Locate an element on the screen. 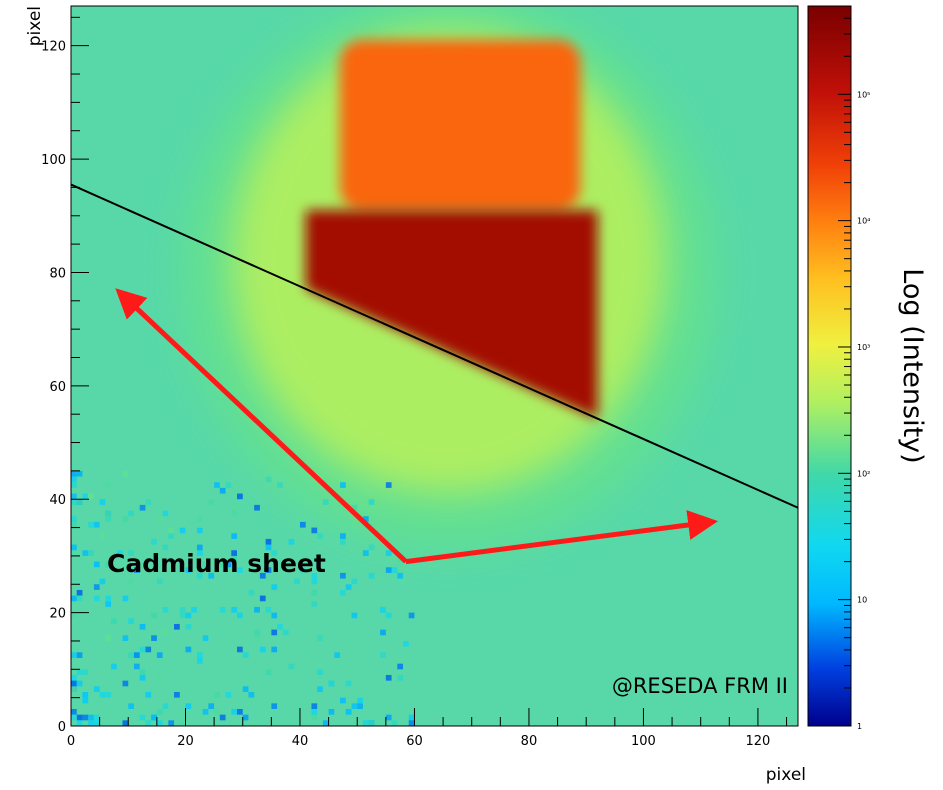 This screenshot has height=790, width=943. upper-beam-block is located at coordinates (460, 125).